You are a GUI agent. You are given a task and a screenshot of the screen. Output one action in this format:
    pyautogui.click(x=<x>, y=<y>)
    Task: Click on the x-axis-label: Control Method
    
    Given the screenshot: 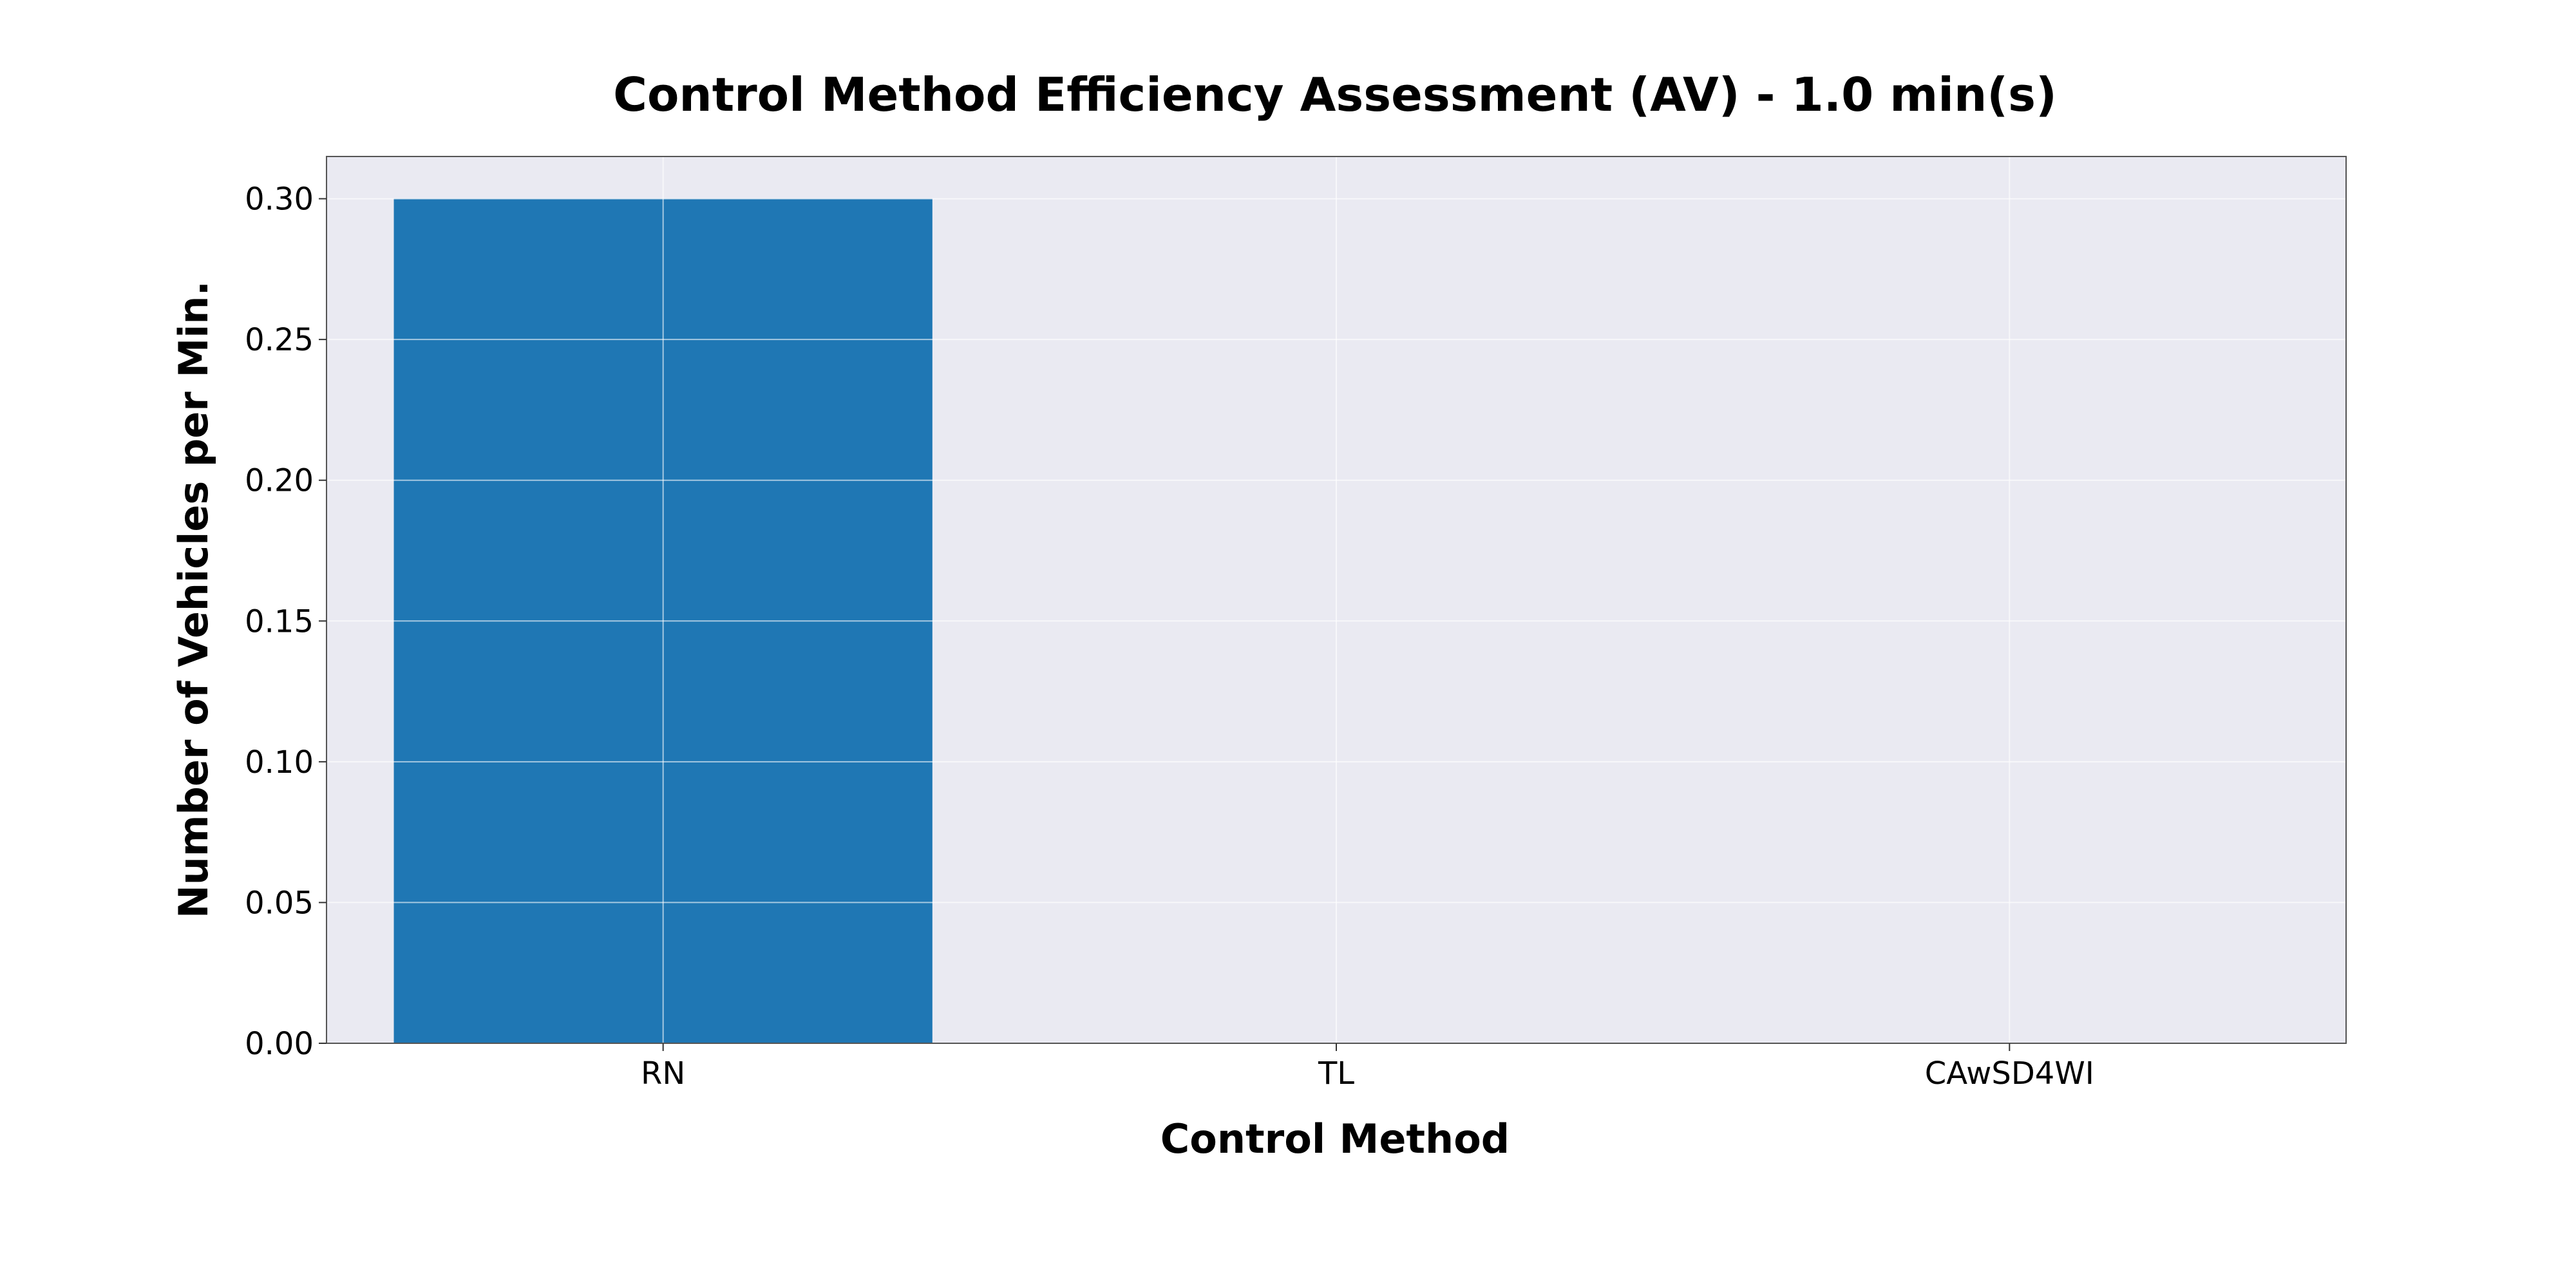 What is the action you would take?
    pyautogui.click(x=1335, y=1138)
    